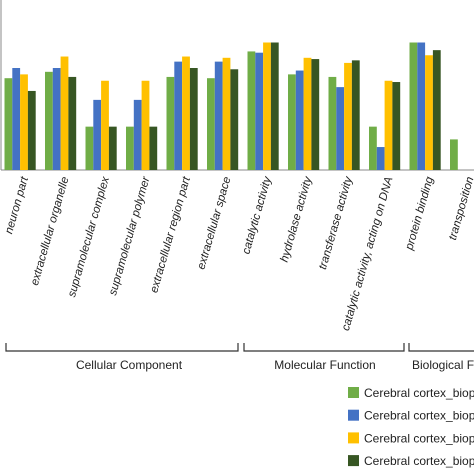 This screenshot has height=474, width=474. What do you see at coordinates (297, 218) in the screenshot?
I see `x-tick-label: hydrolase activity` at bounding box center [297, 218].